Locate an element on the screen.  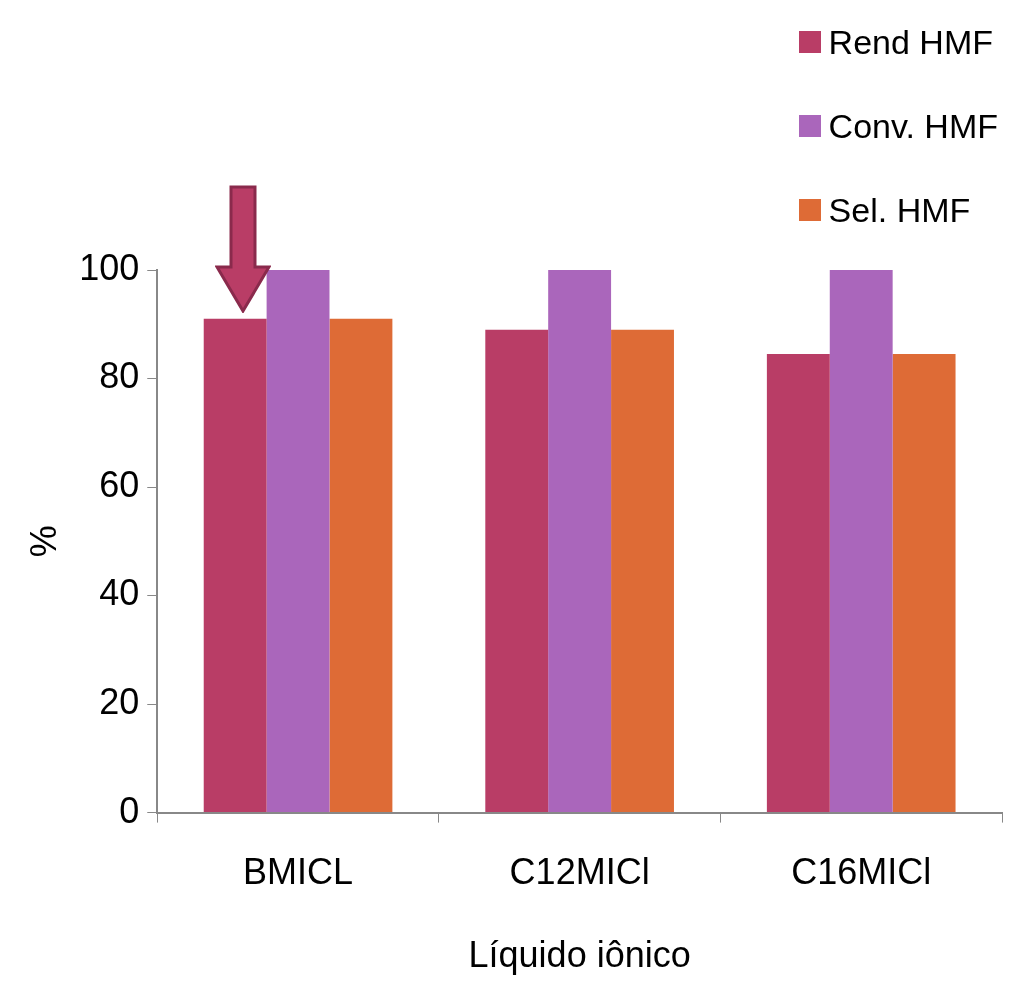
legend-label: Rend HMF is located at coordinates (910, 42).